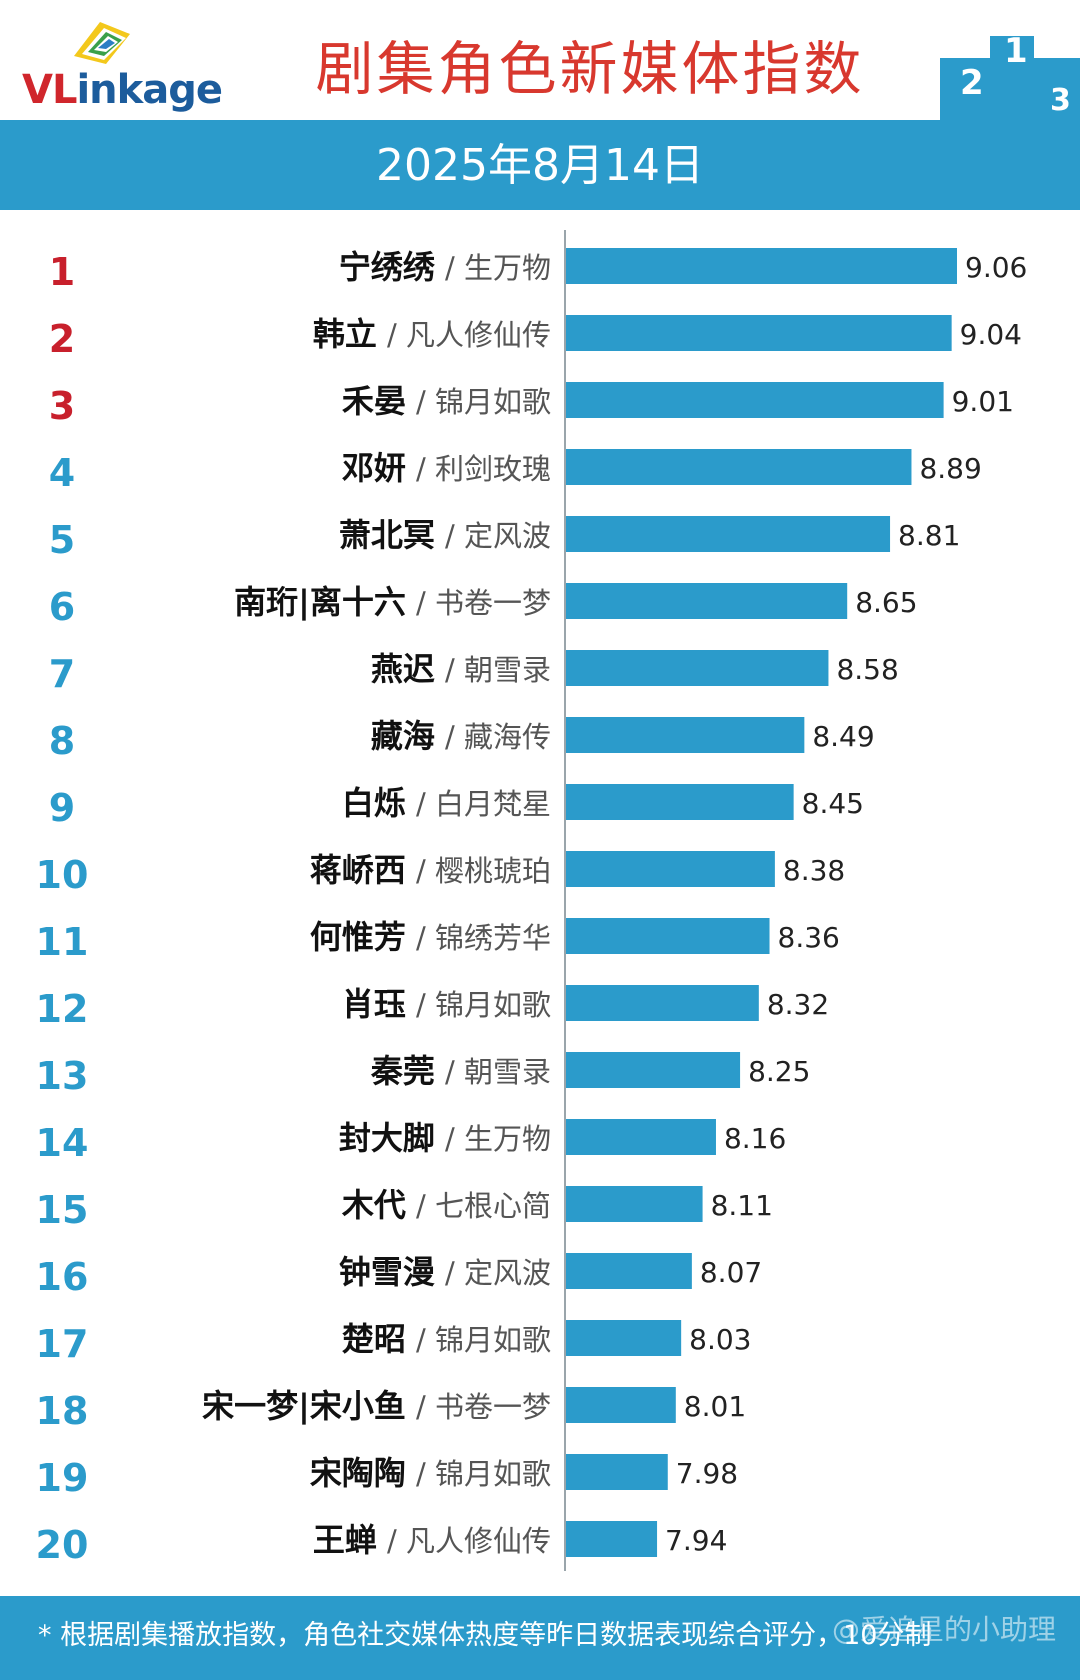 The height and width of the screenshot is (1680, 1080). What do you see at coordinates (1010, 75) in the screenshot?
I see `podium-icon: 2 1 3` at bounding box center [1010, 75].